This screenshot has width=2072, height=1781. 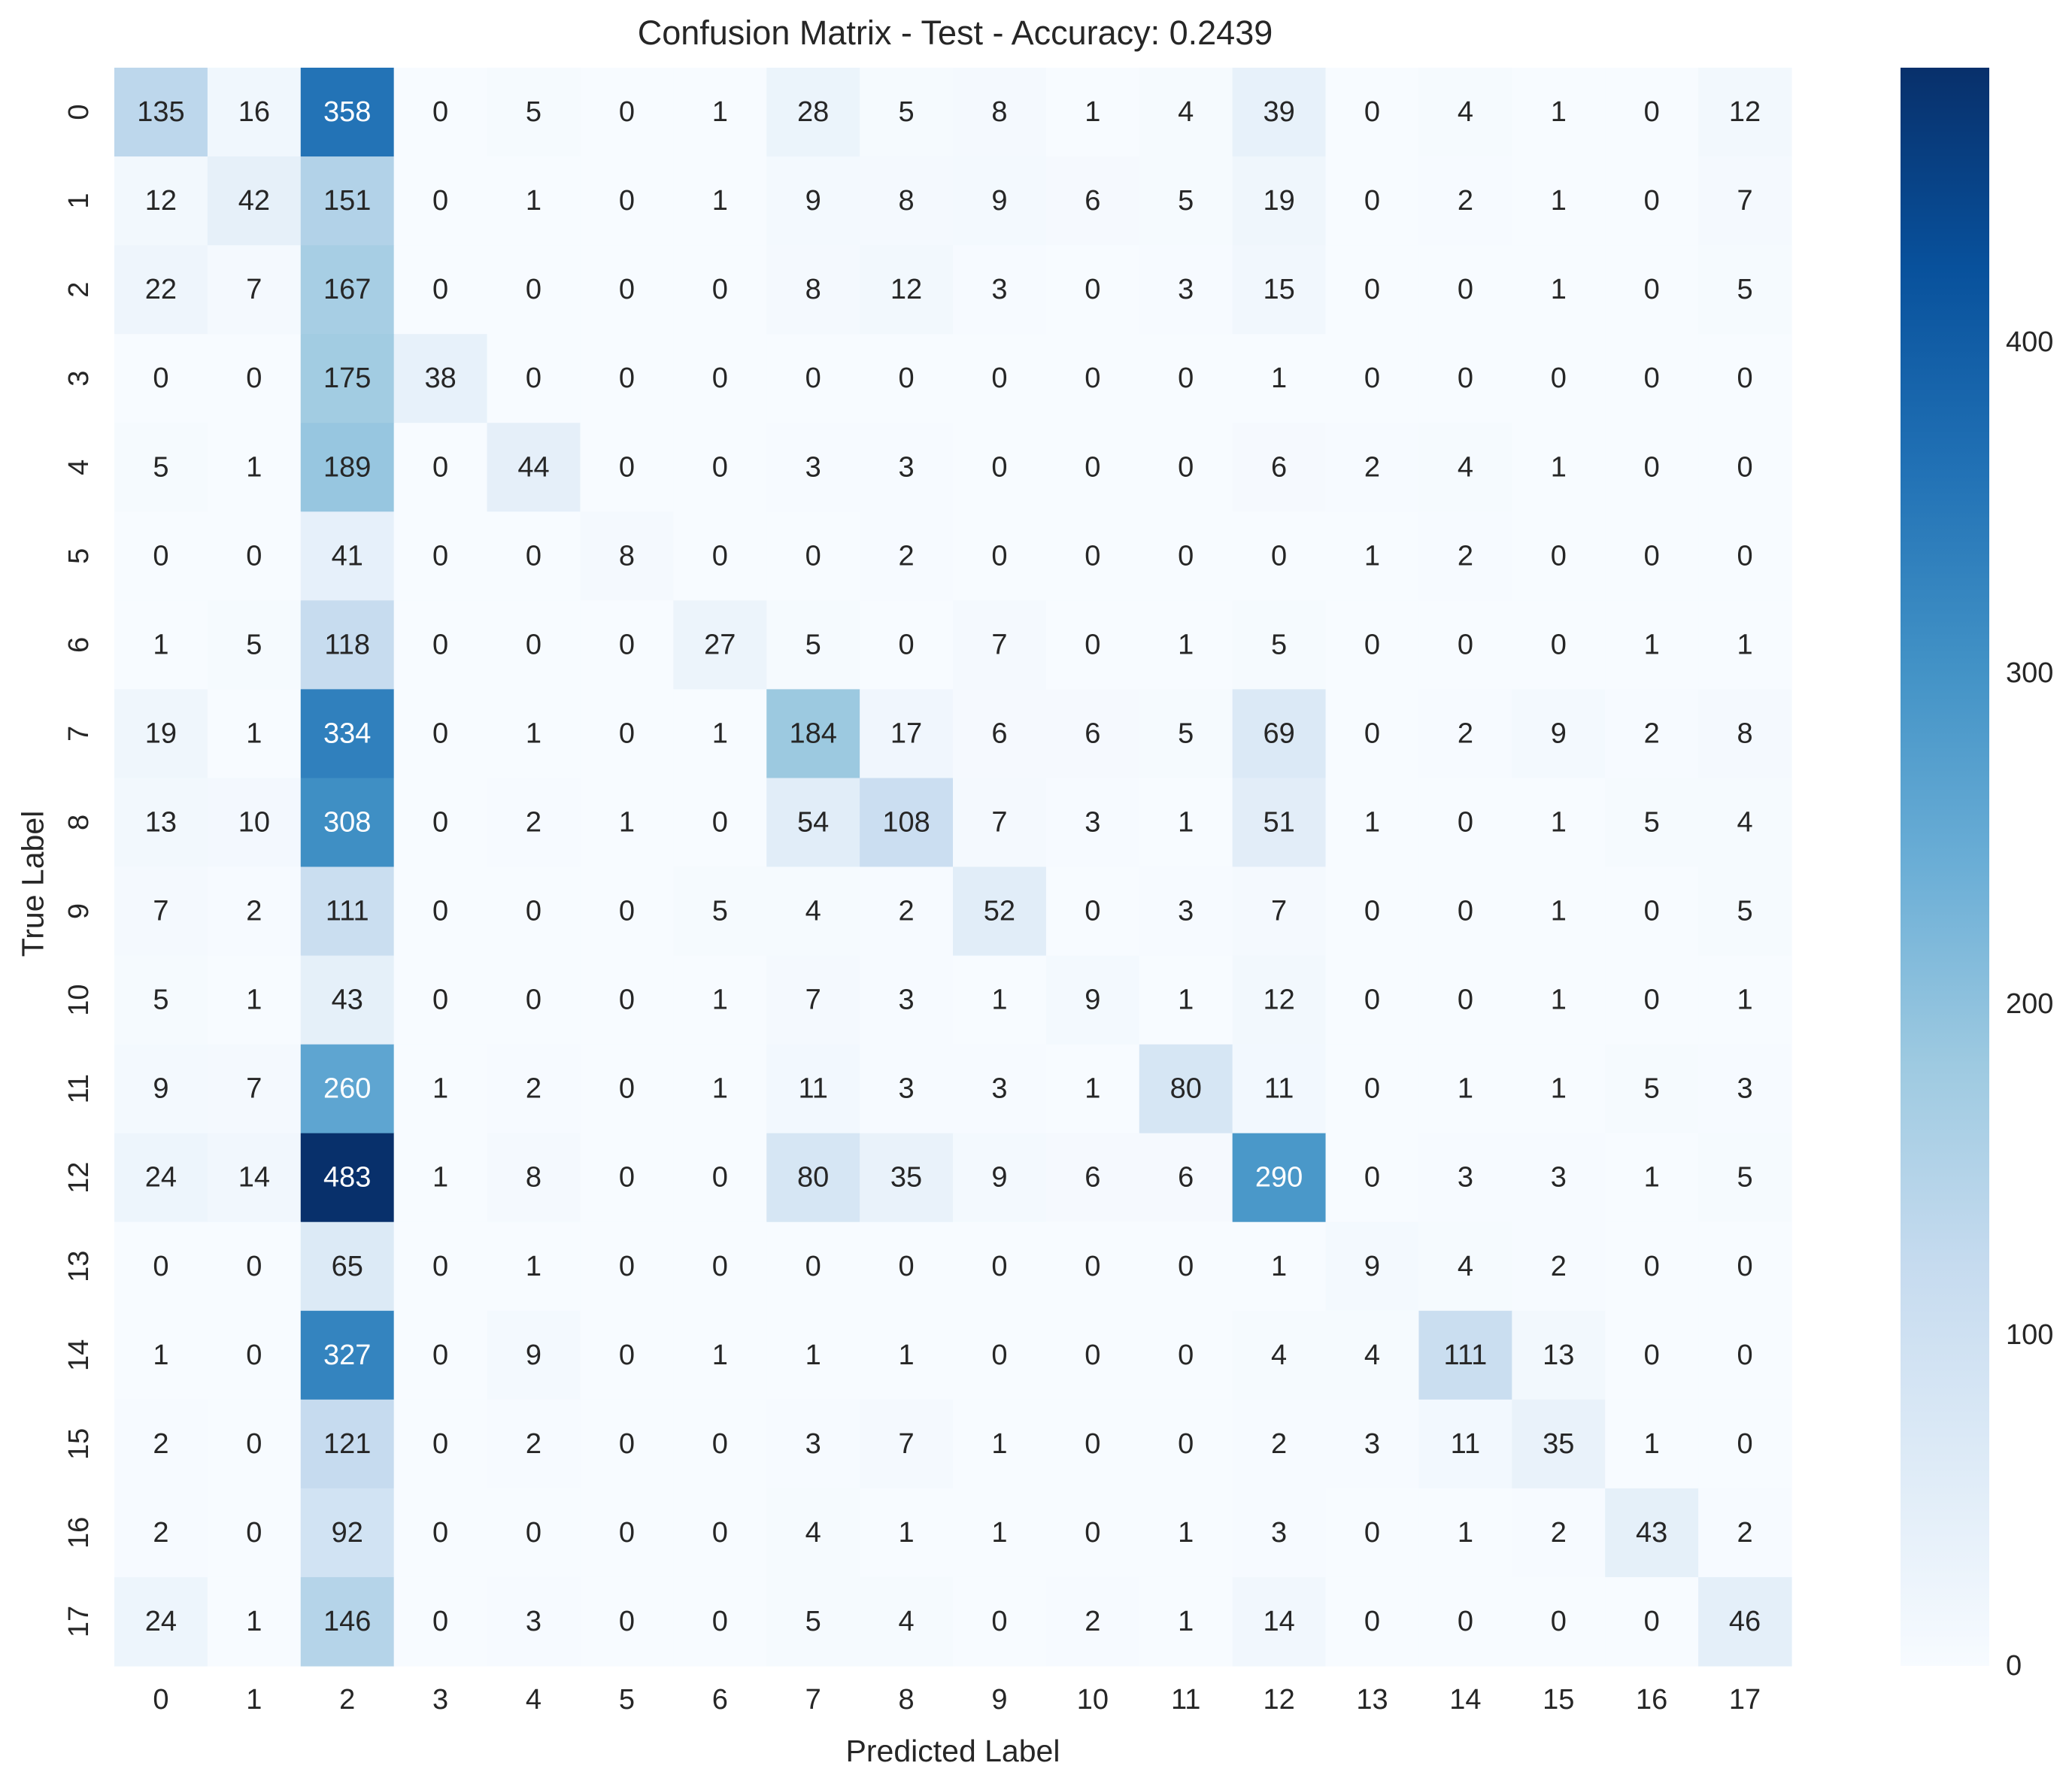 I want to click on cell-value-label: 46, so click(x=1745, y=1622).